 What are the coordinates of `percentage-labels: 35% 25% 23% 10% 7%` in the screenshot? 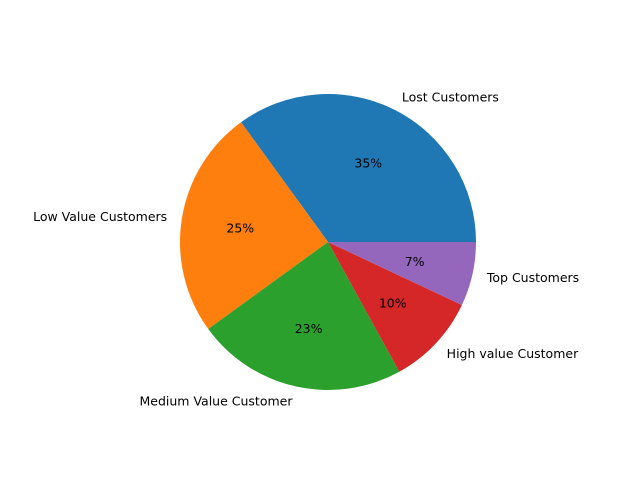 It's located at (325, 245).